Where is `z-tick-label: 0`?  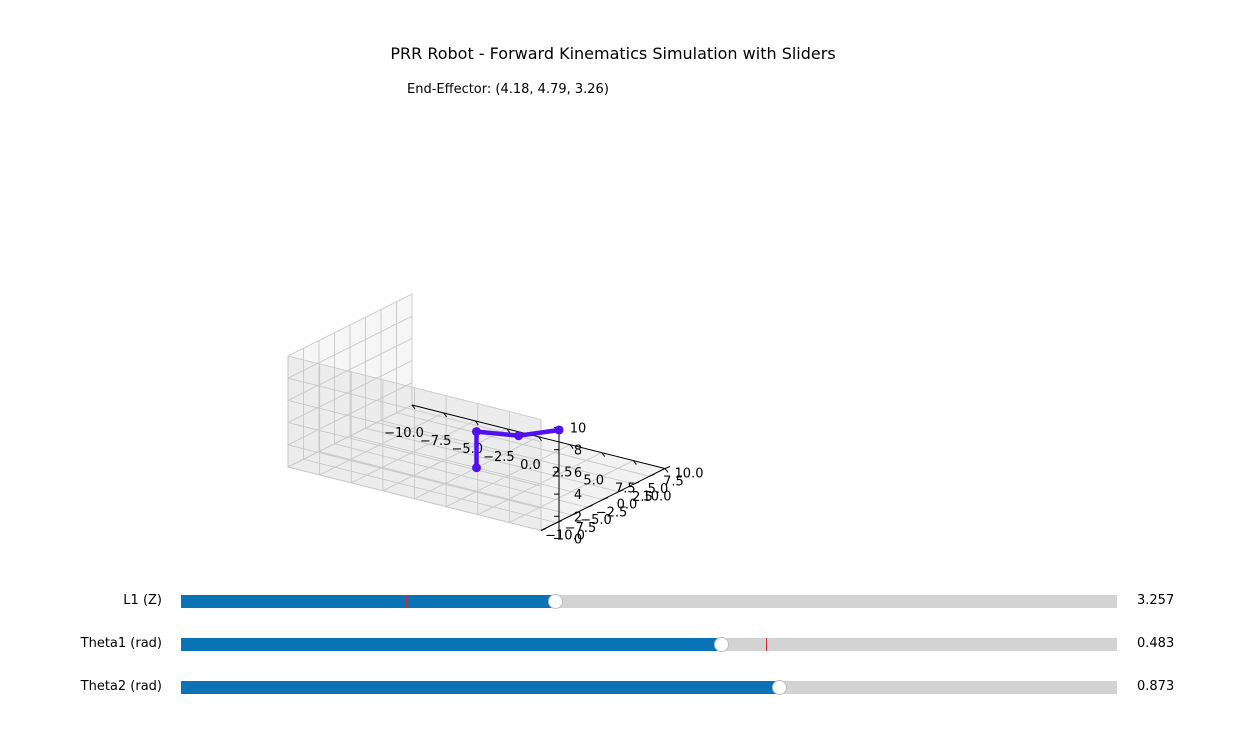
z-tick-label: 0 is located at coordinates (578, 540).